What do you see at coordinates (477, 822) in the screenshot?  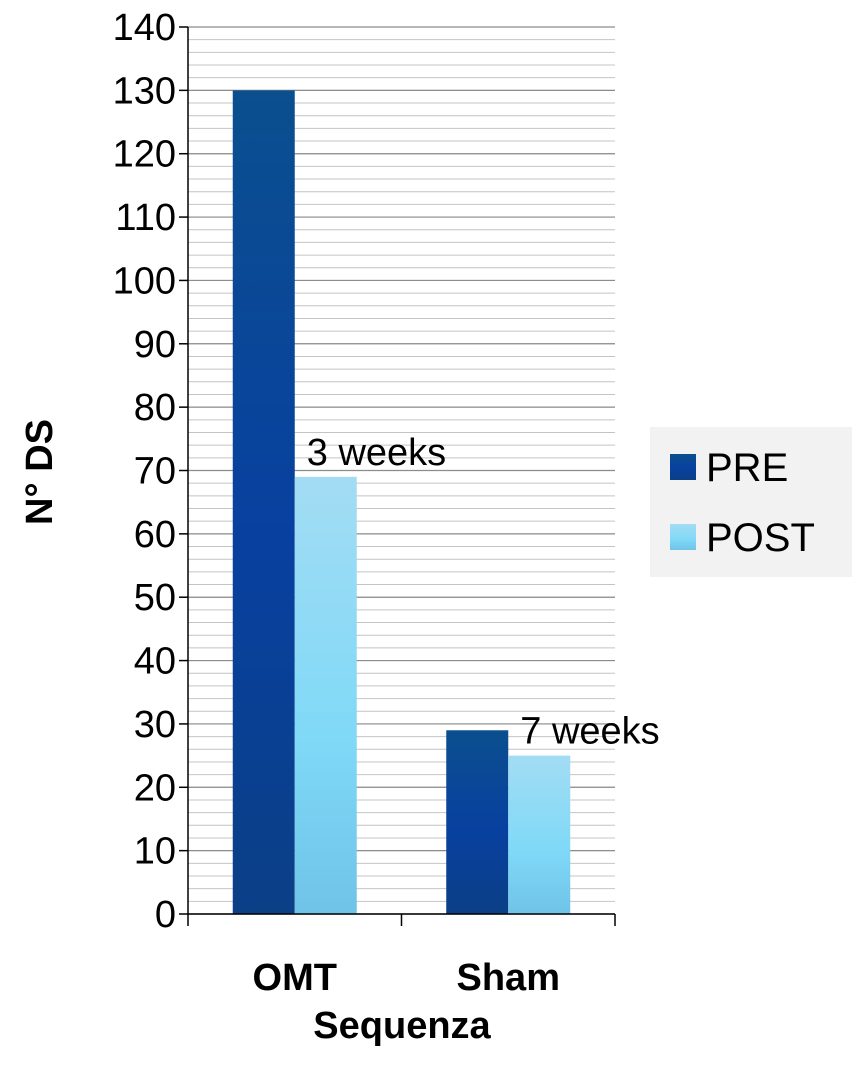 I see `bar-pre-sham` at bounding box center [477, 822].